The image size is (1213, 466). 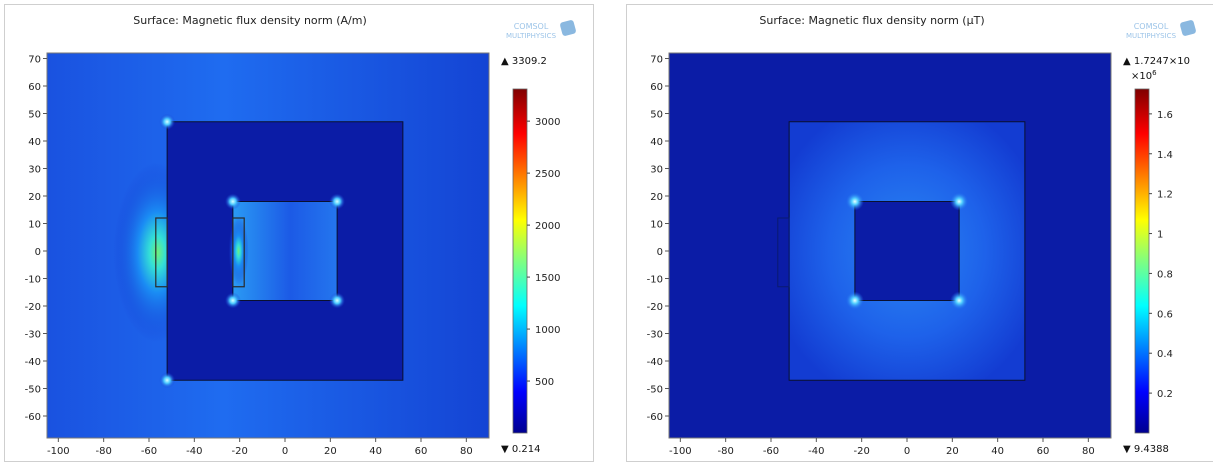 I want to click on colorbar-tick-label: 1000, so click(x=547, y=330).